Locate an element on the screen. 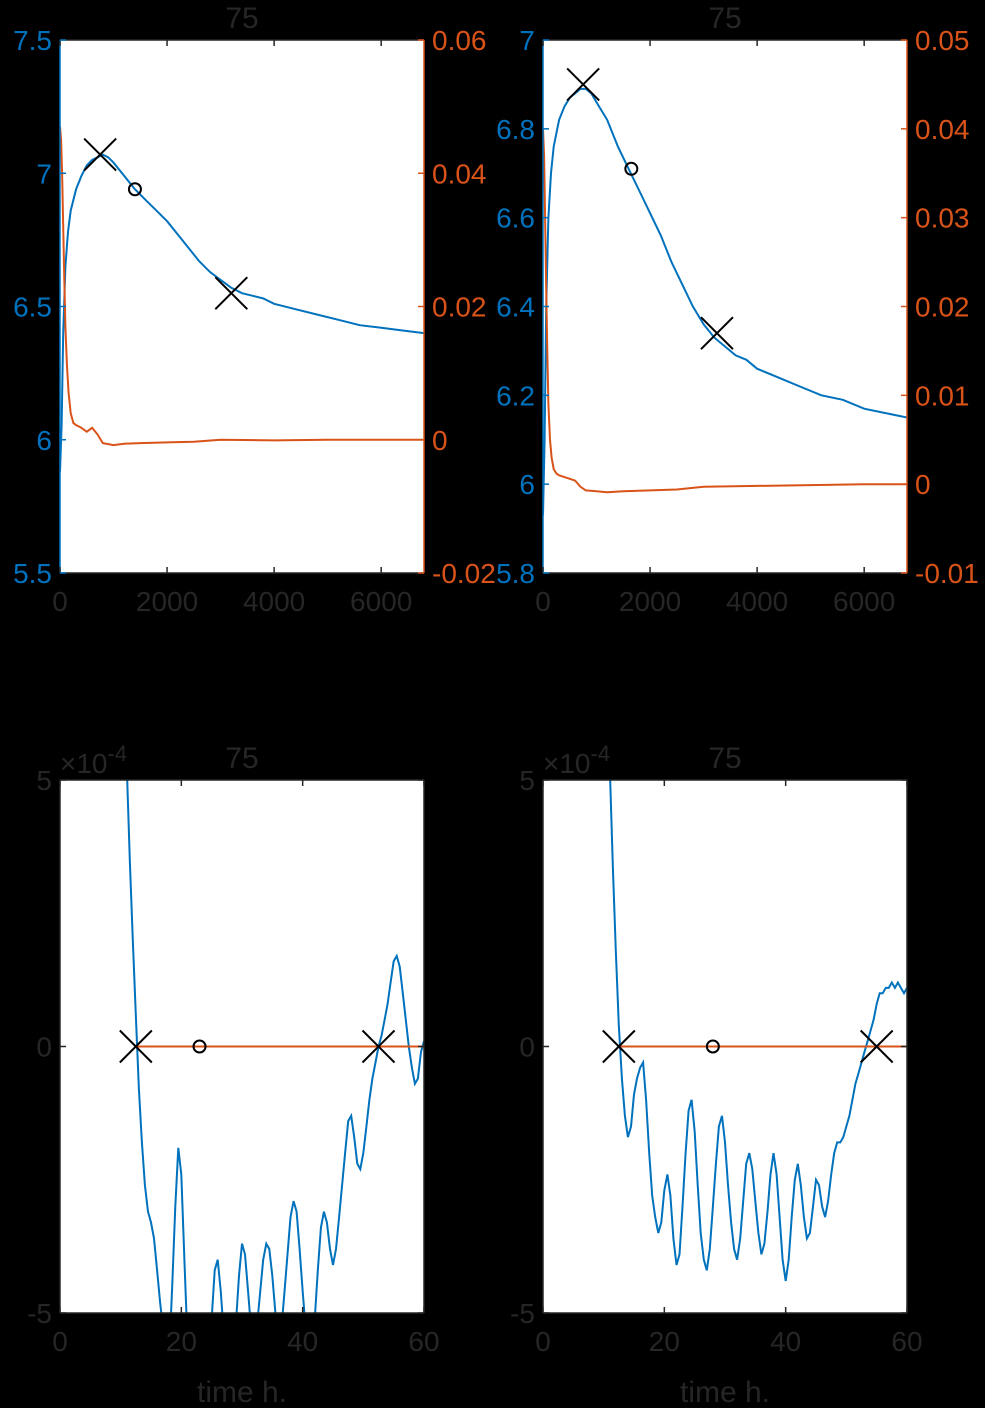  y-tick-label-right-top-left-2: 0.02 is located at coordinates (459, 307).